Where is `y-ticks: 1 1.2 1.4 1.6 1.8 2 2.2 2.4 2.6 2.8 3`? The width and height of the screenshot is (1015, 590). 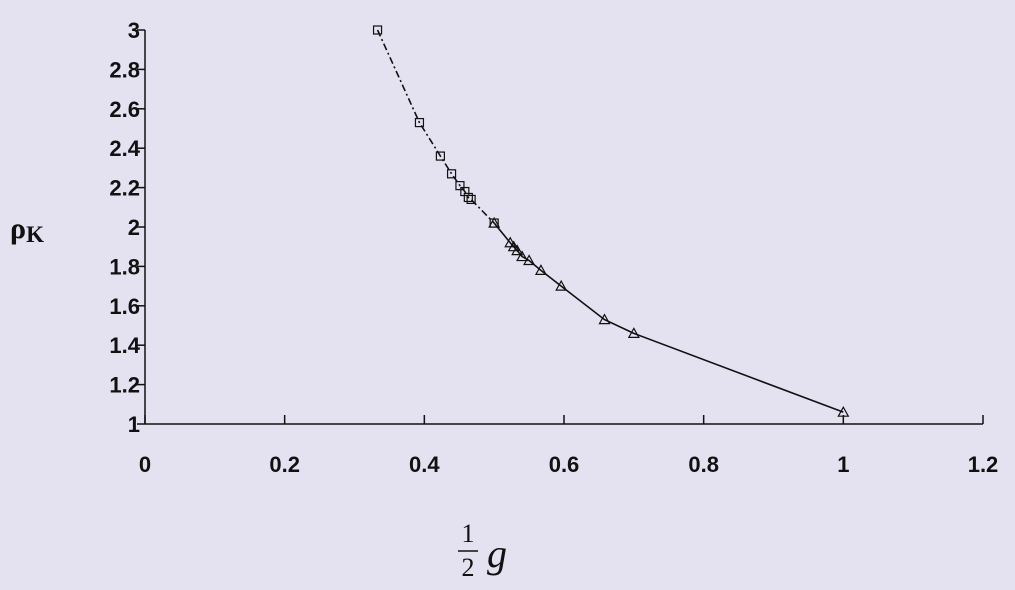
y-ticks: 1 1.2 1.4 1.6 1.8 2 2.2 2.4 2.6 2.8 3 is located at coordinates (127, 227).